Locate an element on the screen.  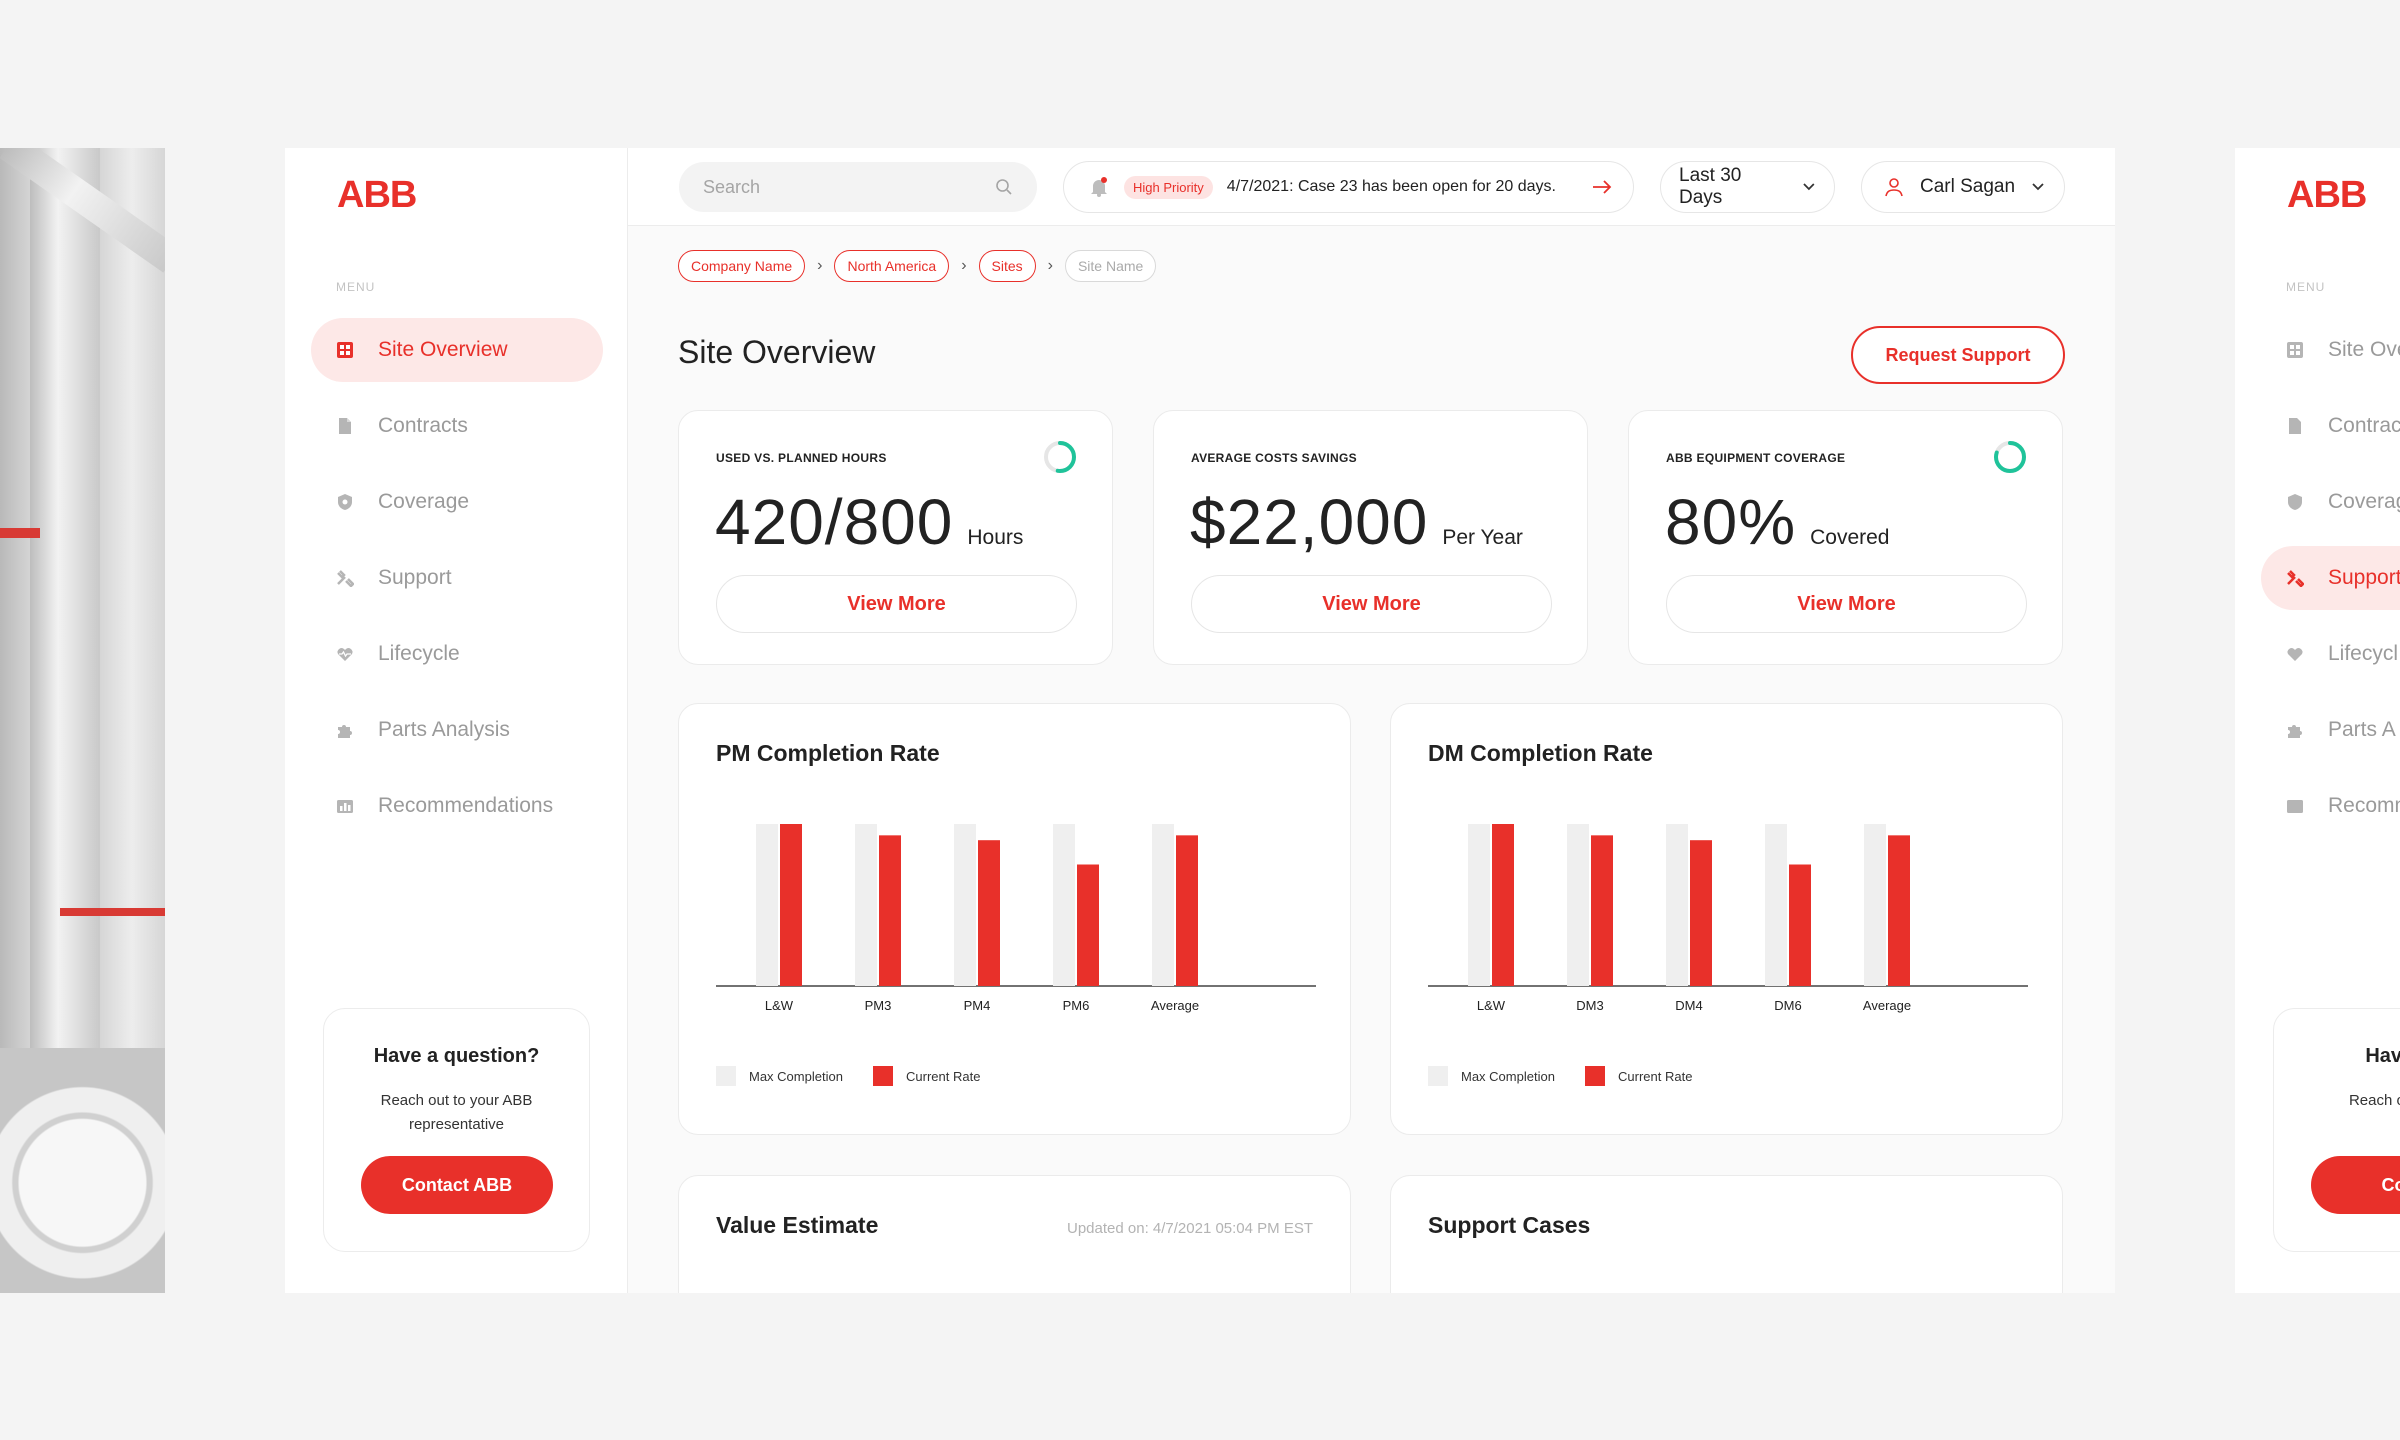
preview-item-coverage: Coverag is located at coordinates (2330, 502).